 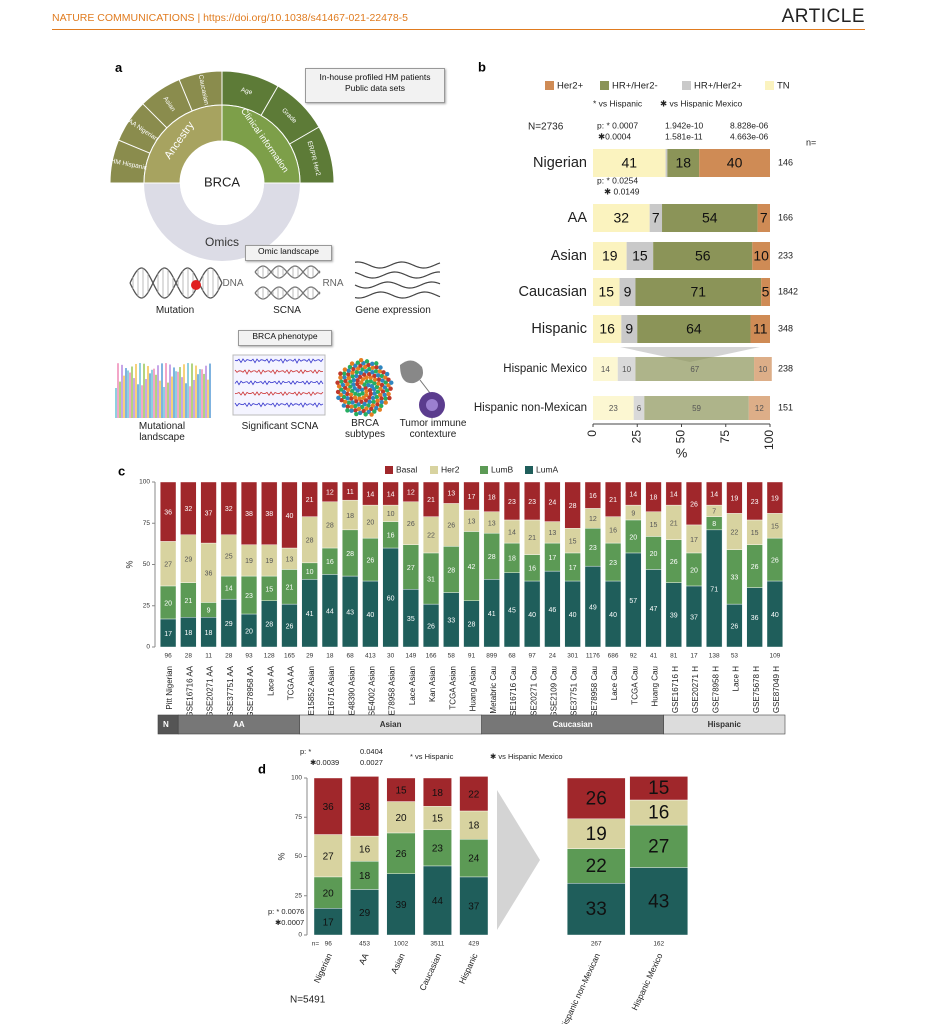 I want to click on panel-letter: b, so click(x=482, y=66).